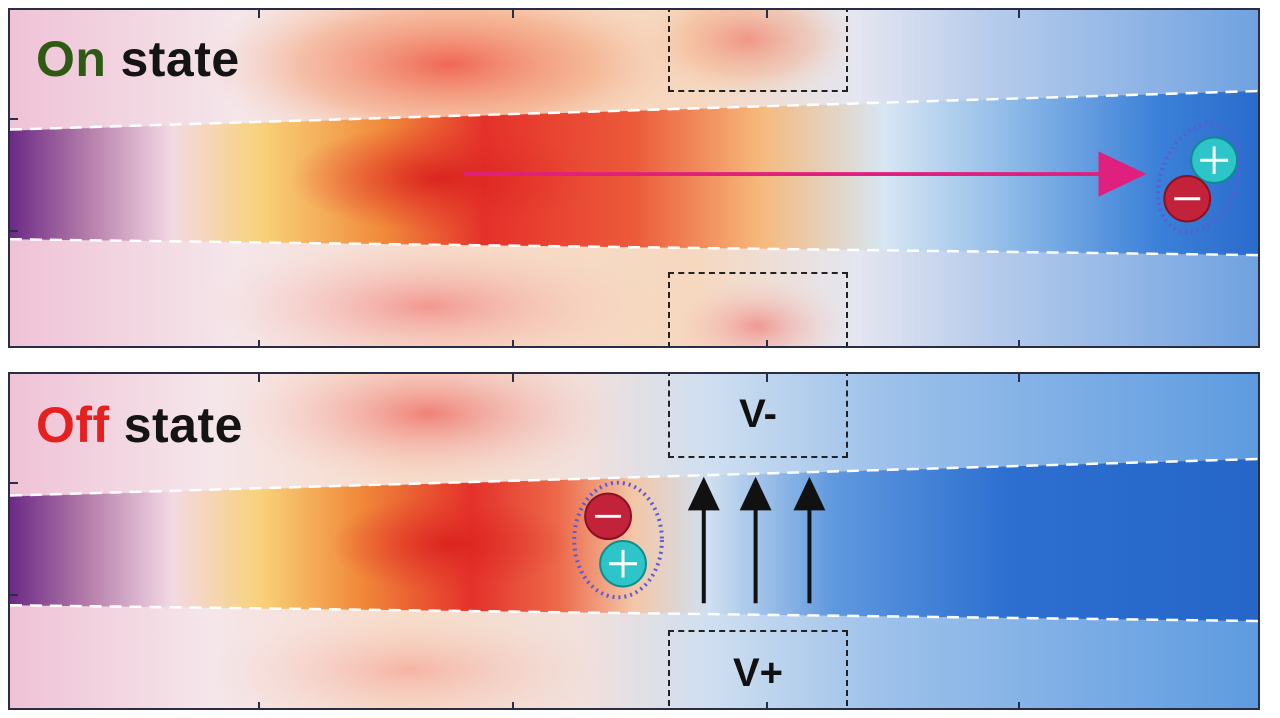 The image size is (1280, 718). I want to click on bottom-electrode-box: V+, so click(758, 669).